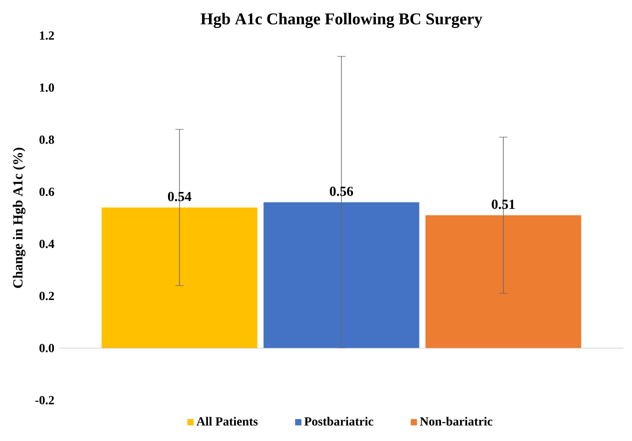  What do you see at coordinates (47, 87) in the screenshot?
I see `y-tick-label: 1.0` at bounding box center [47, 87].